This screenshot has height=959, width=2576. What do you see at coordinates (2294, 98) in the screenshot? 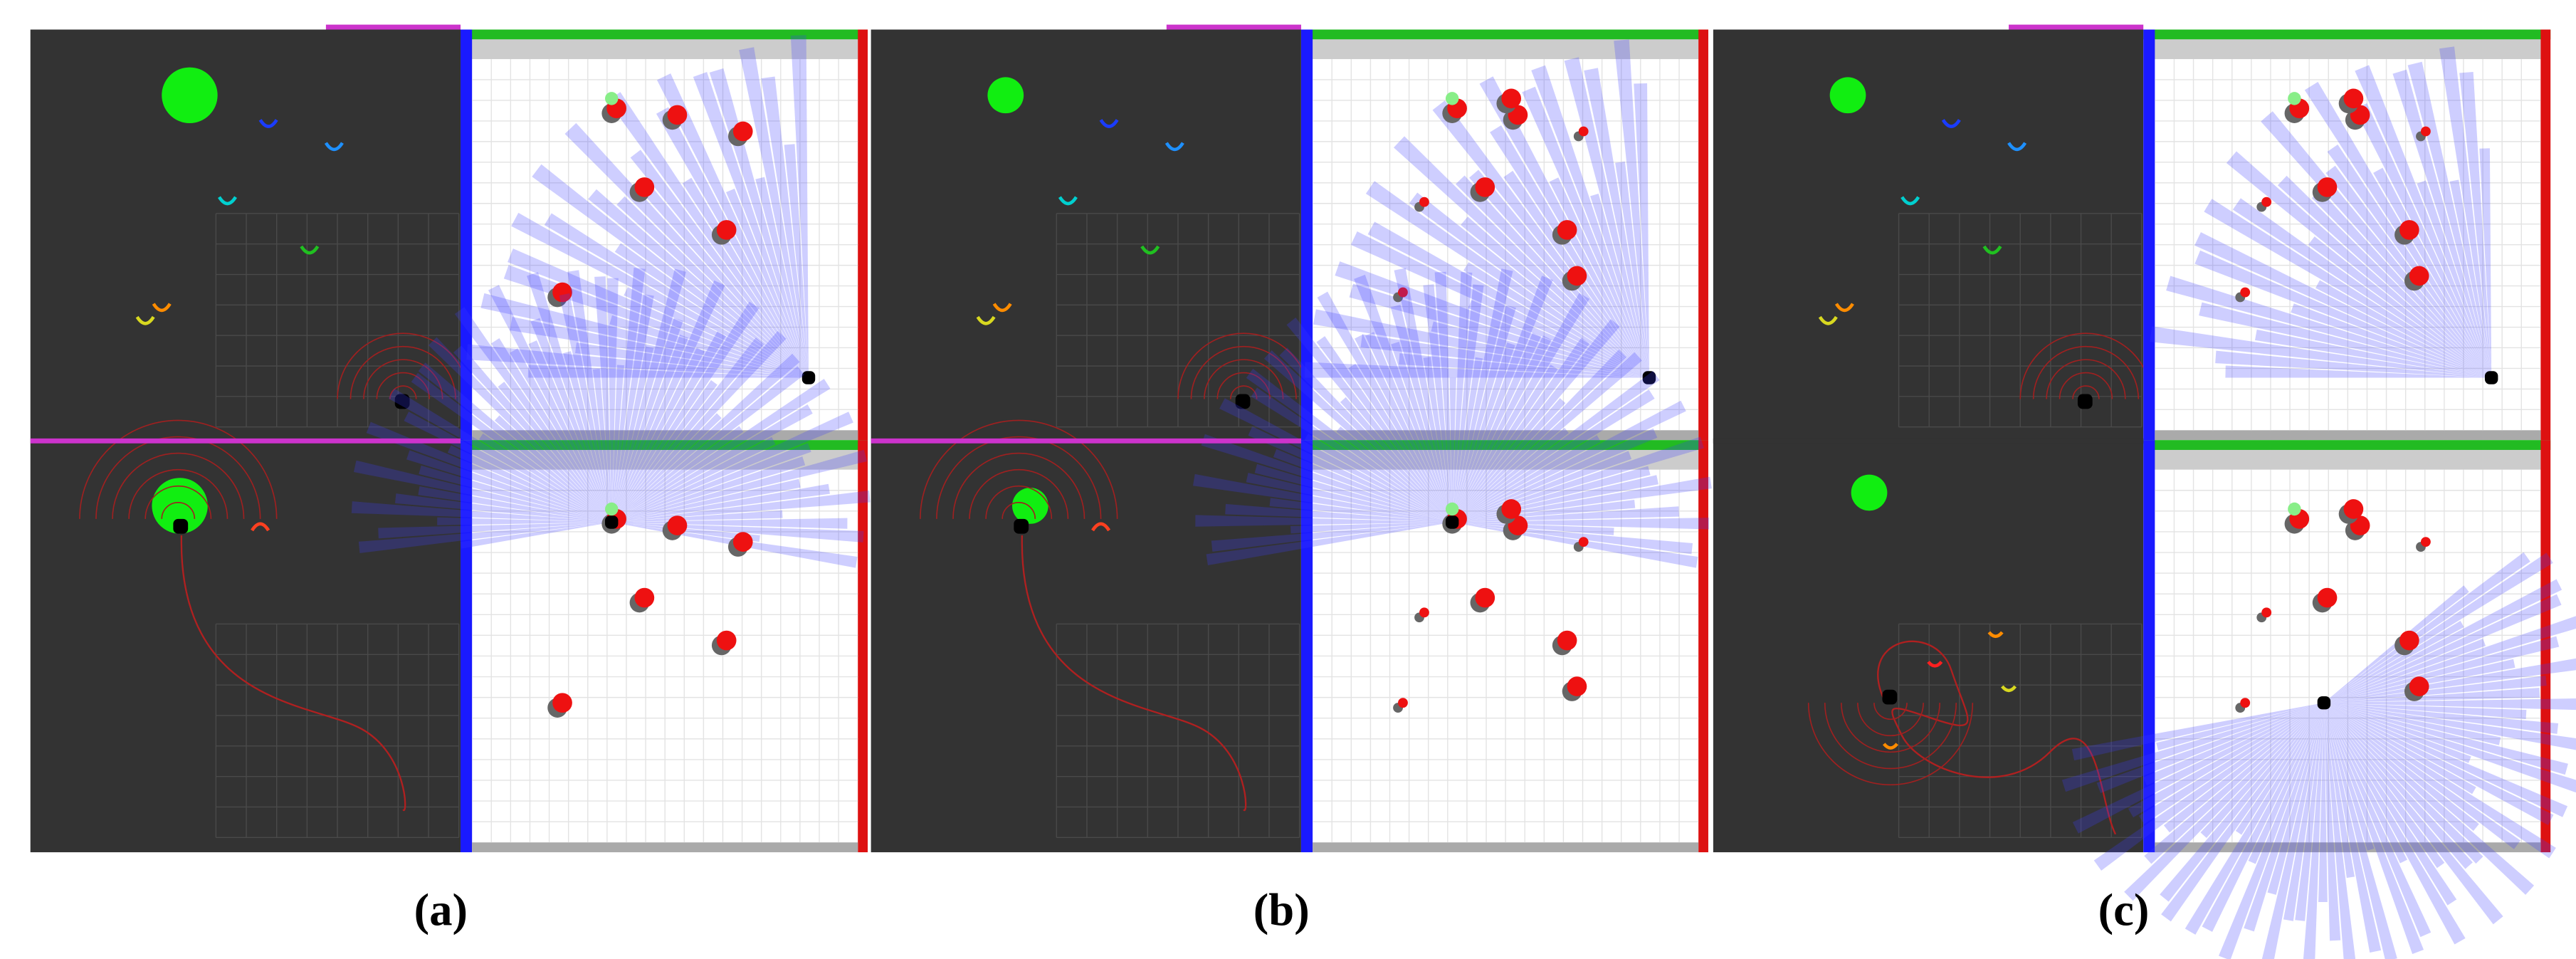
I see `goal-marker` at bounding box center [2294, 98].